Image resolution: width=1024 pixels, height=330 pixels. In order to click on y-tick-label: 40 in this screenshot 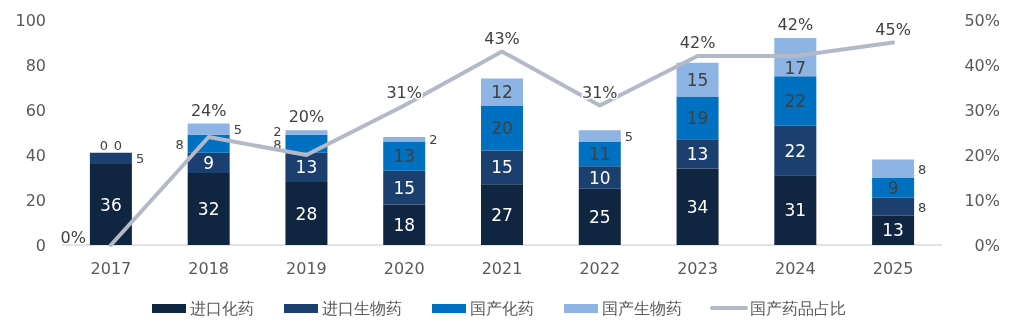, I will do `click(35, 155)`.